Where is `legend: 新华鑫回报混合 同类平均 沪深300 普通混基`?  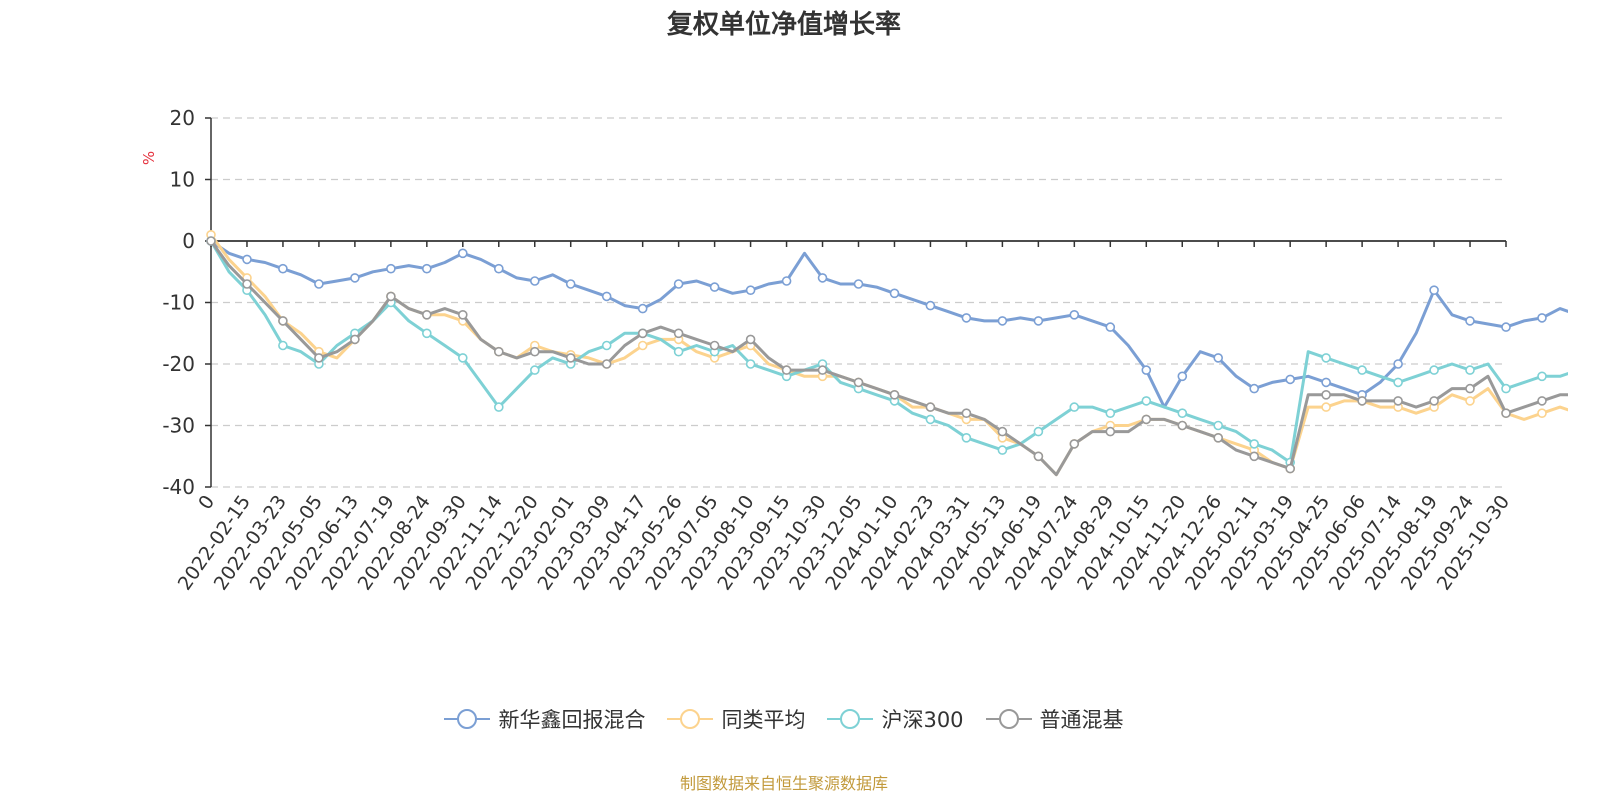 legend: 新华鑫回报混合 同类平均 沪深300 普通混基 is located at coordinates (784, 719).